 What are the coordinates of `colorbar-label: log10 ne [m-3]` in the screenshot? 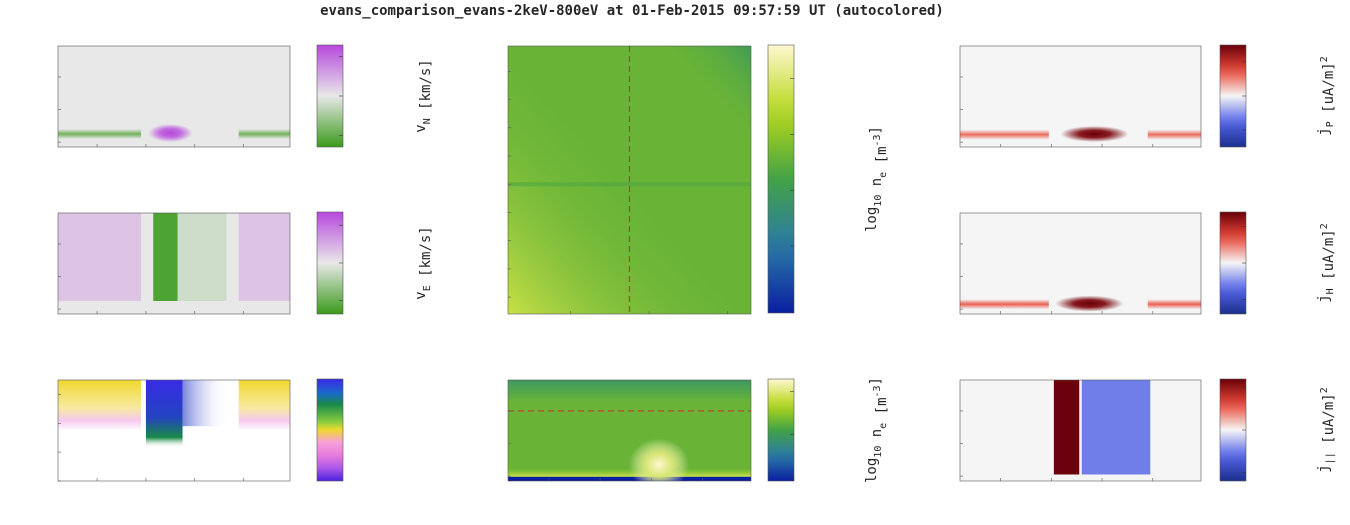 It's located at (877, 179).